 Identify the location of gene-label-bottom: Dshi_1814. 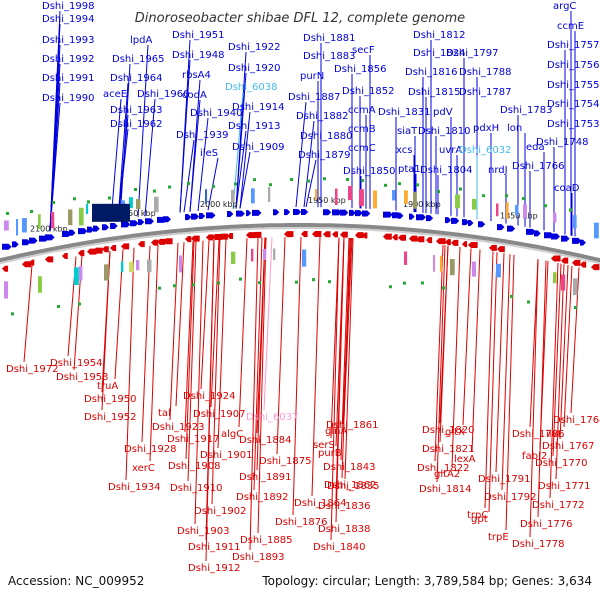
(445, 489).